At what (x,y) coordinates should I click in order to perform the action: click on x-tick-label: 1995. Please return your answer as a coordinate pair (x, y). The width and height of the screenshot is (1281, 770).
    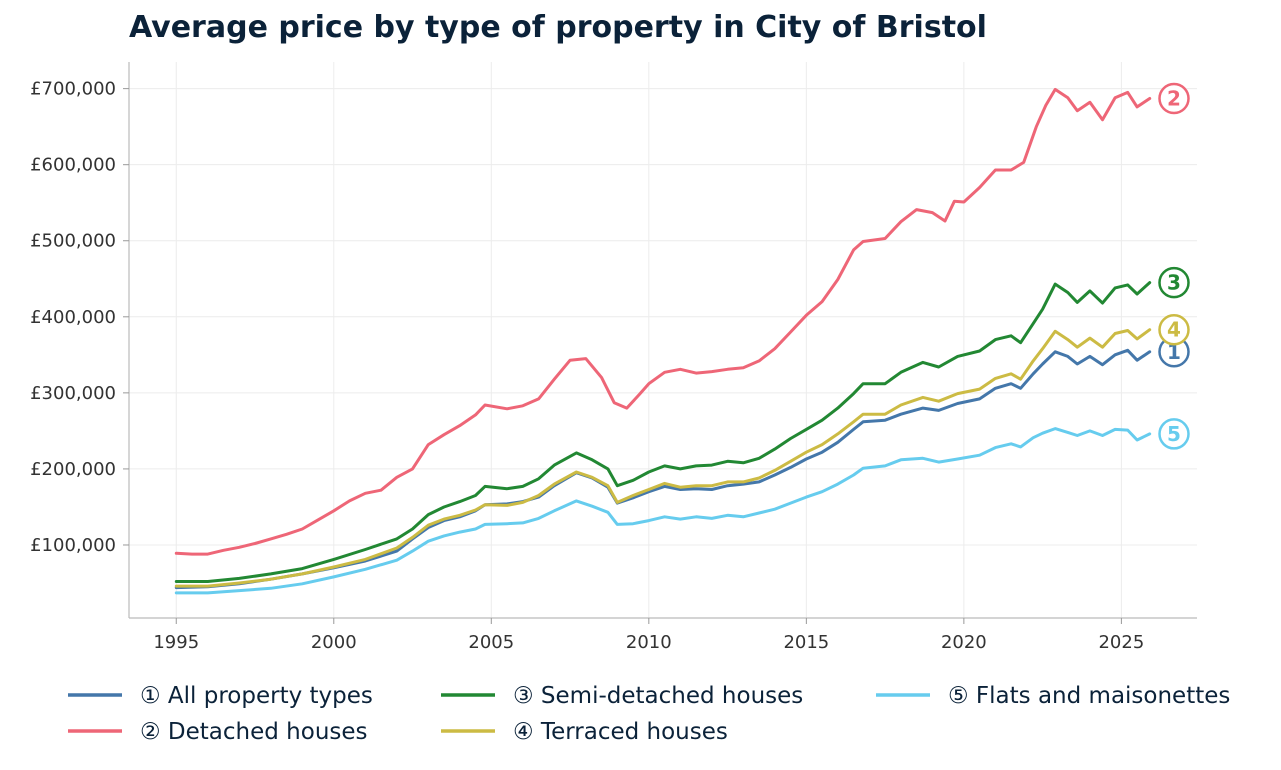
    Looking at the image, I should click on (176, 642).